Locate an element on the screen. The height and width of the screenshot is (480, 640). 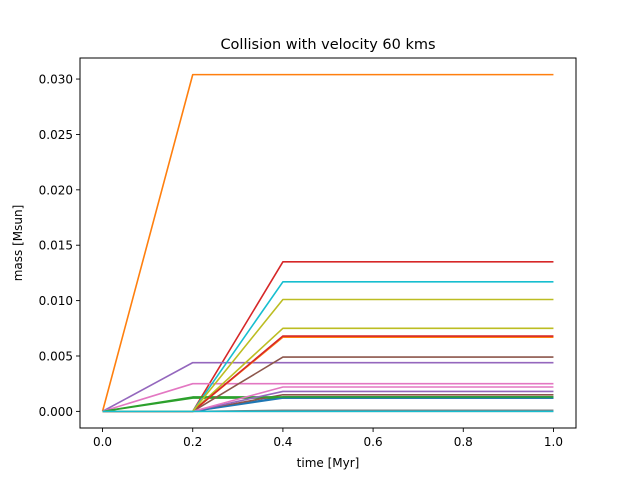
y-tick-label: 0.030 is located at coordinates (56, 80).